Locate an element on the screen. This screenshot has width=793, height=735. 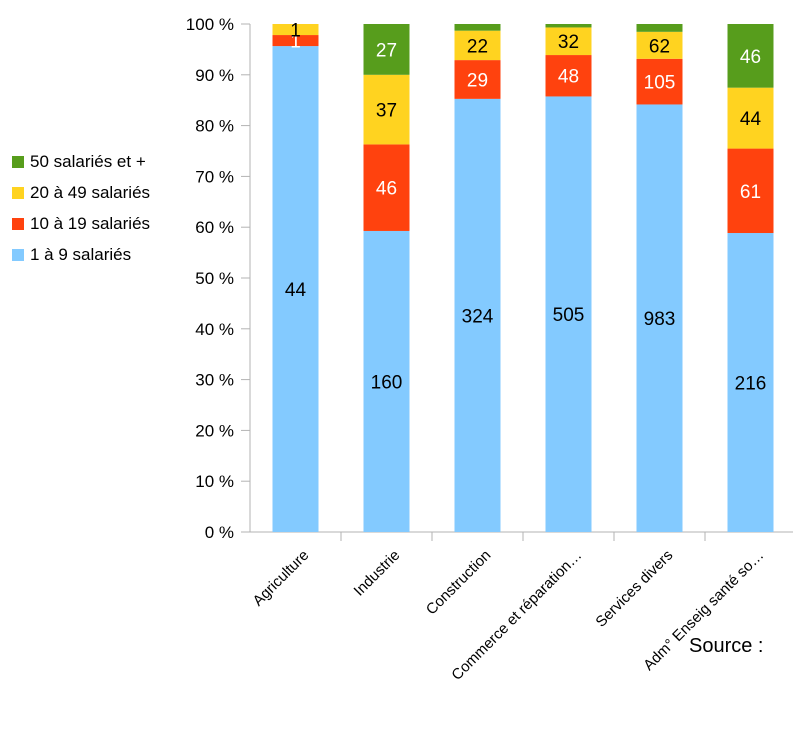
data-label: 61 is located at coordinates (750, 192).